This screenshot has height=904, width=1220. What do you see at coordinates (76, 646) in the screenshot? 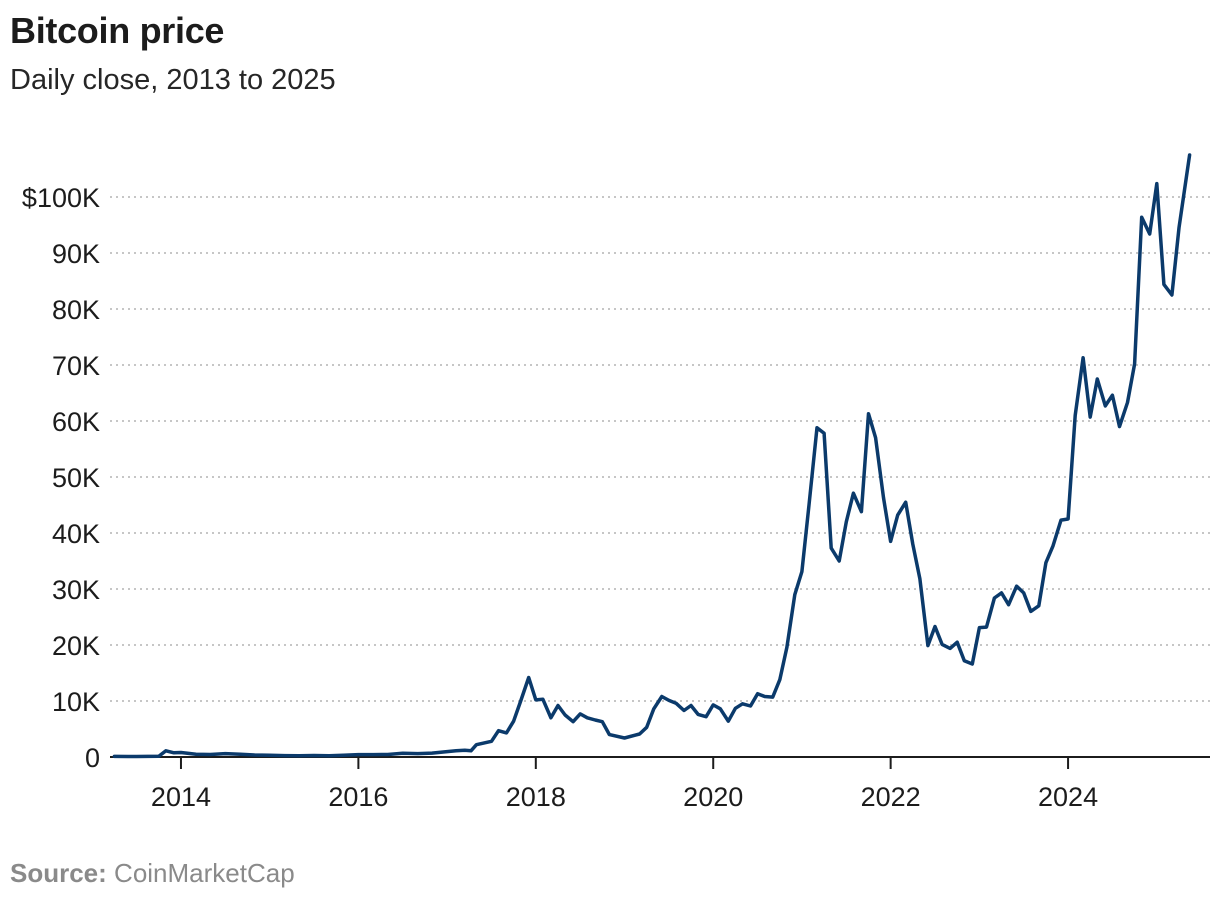
I see `y-tick-label: 20K` at bounding box center [76, 646].